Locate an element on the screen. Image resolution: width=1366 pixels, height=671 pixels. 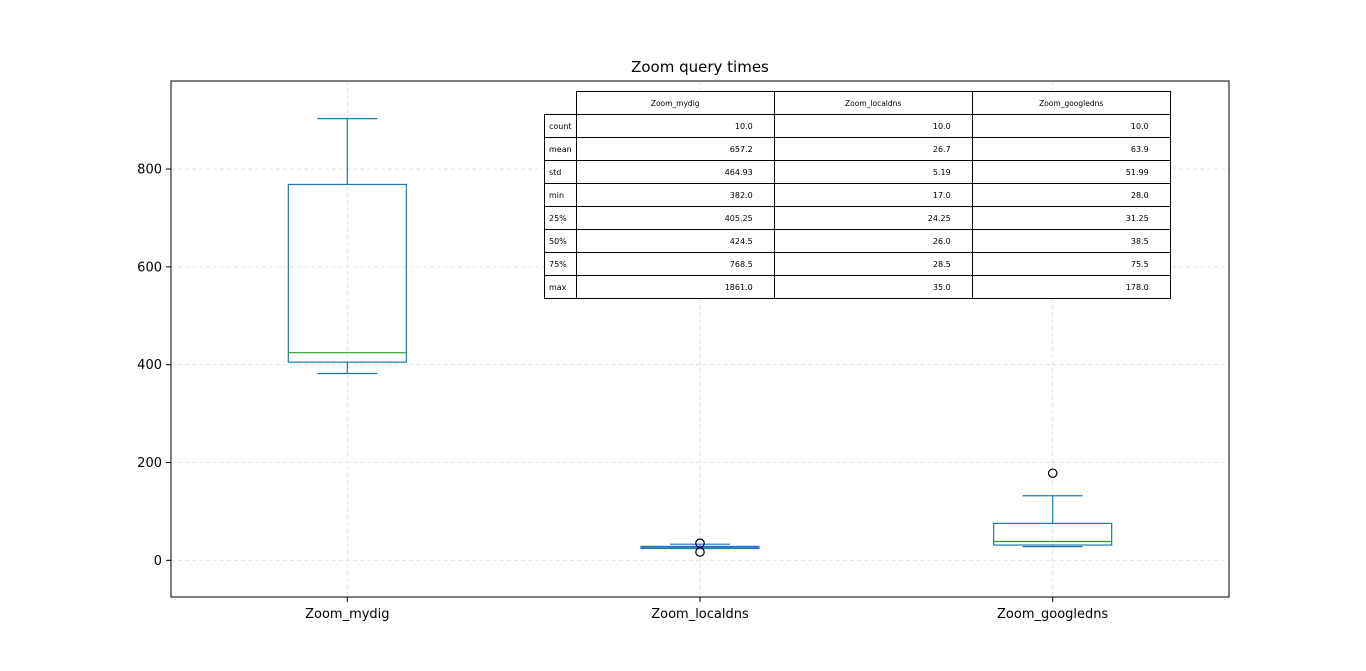
table-row: max 1861.0 35.0 178.0 is located at coordinates (857, 287).